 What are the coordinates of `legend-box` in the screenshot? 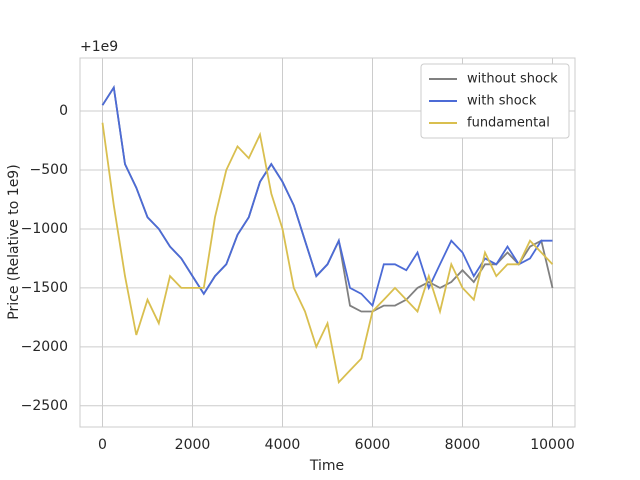 It's located at (495, 101).